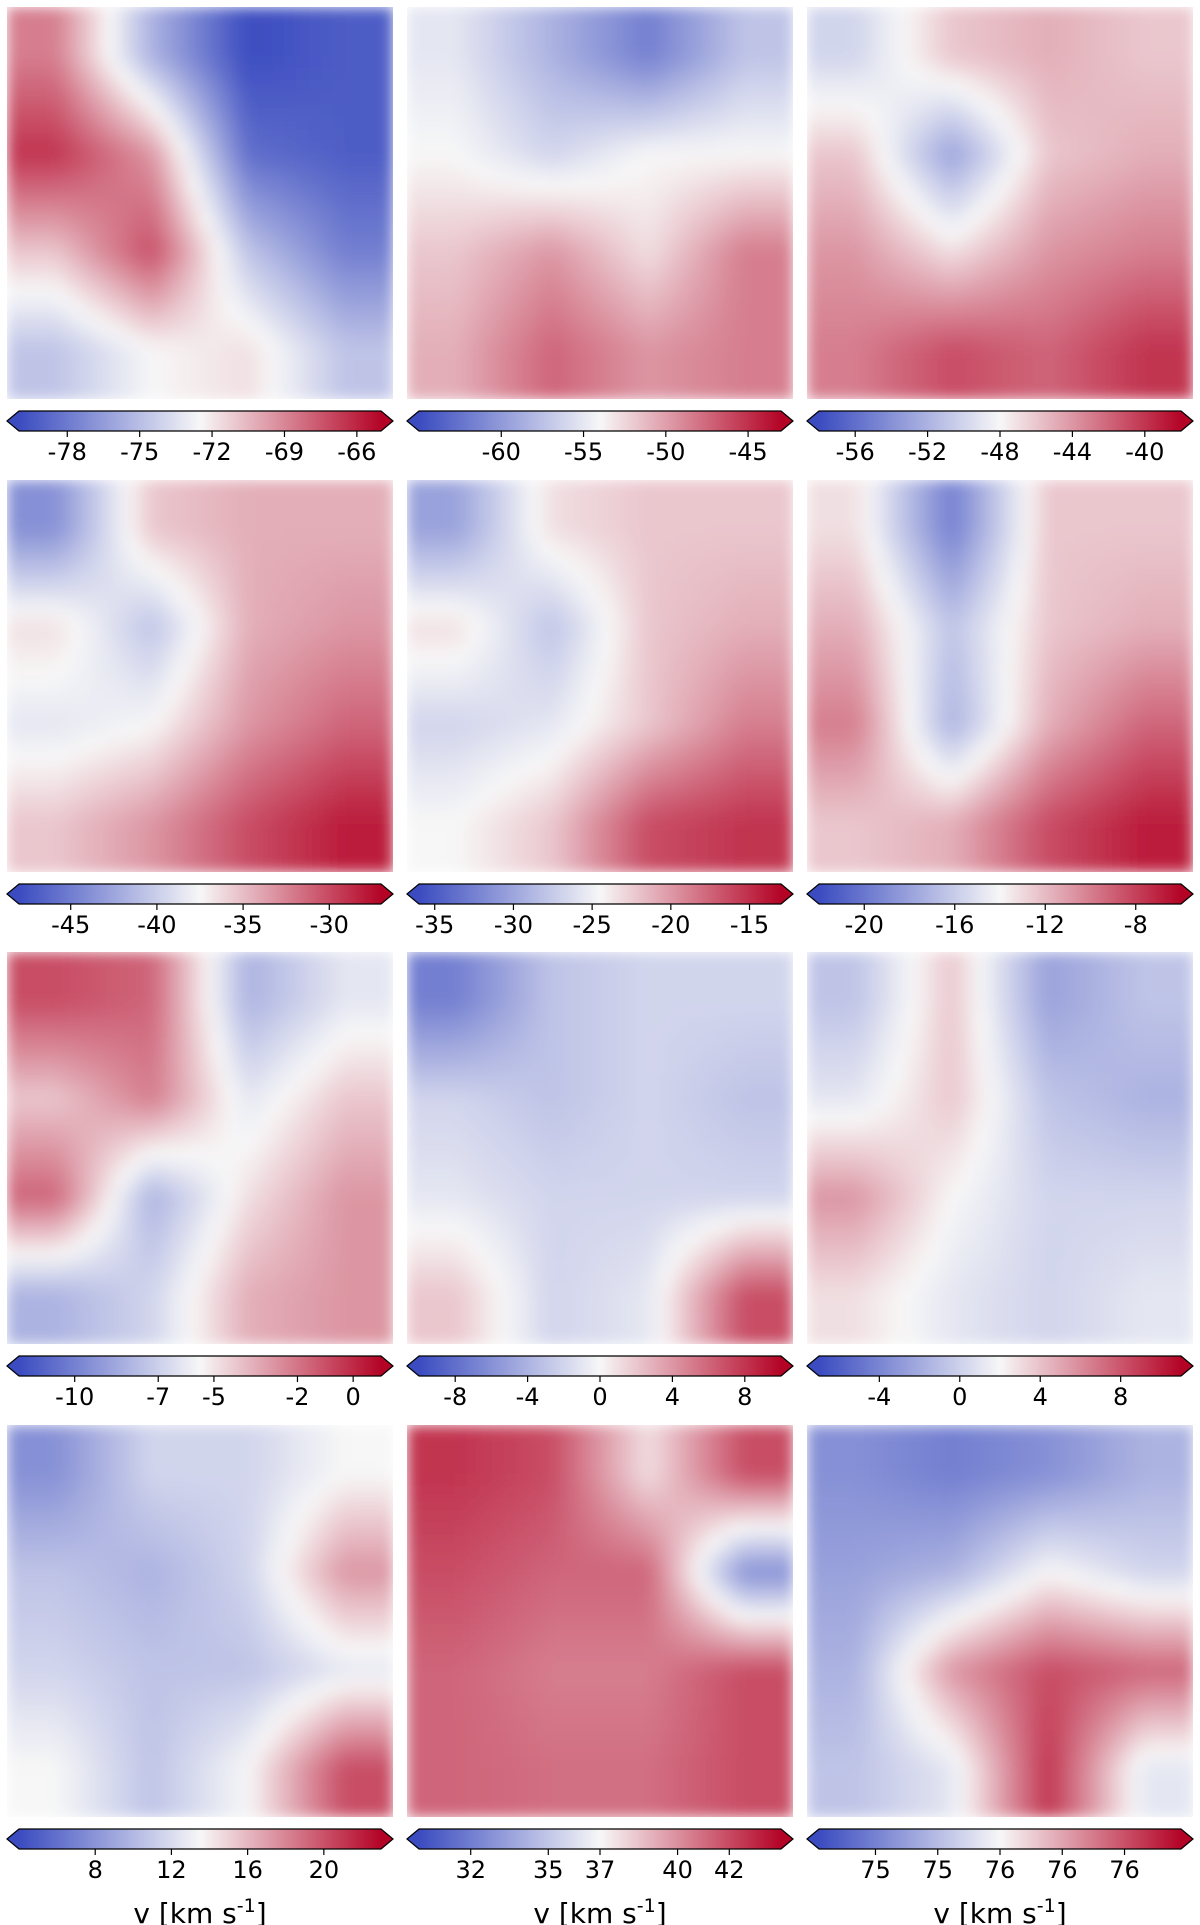 This screenshot has width=1200, height=1925. I want to click on colorbar-tick-label: 20, so click(324, 1870).